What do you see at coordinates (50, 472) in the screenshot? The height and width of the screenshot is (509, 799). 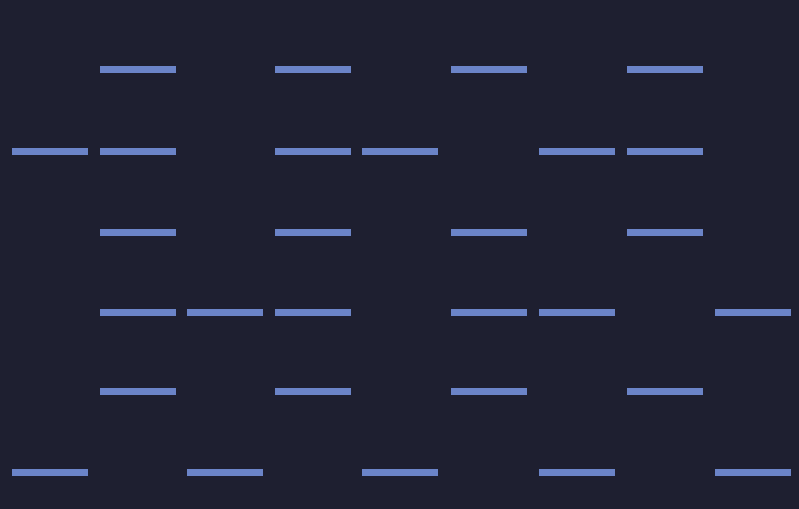 I see `bar-r6-c1` at bounding box center [50, 472].